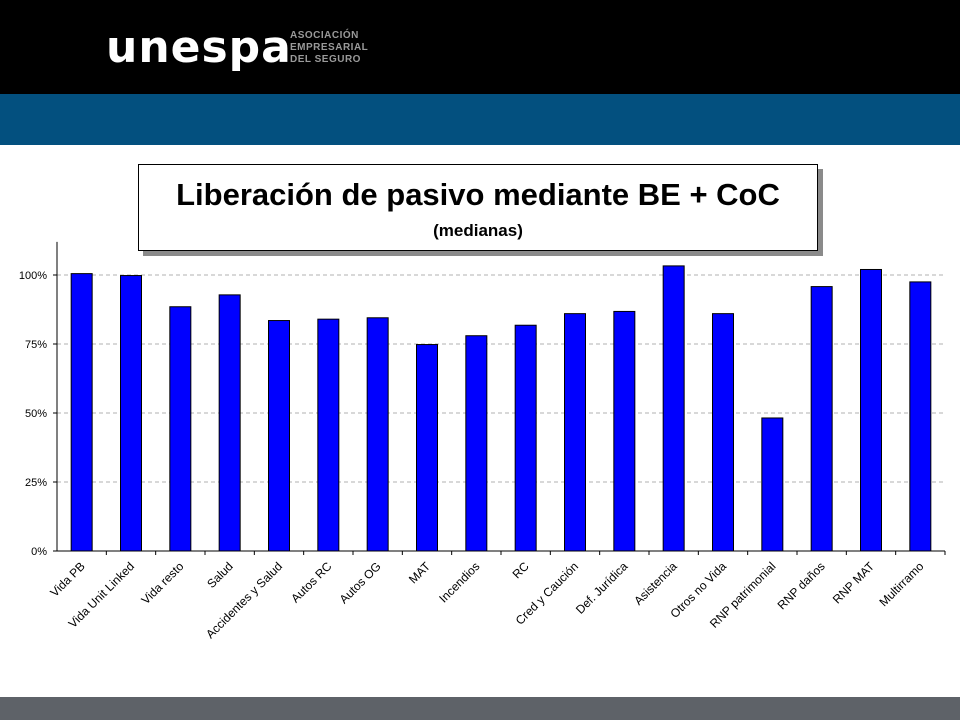  What do you see at coordinates (199, 47) in the screenshot?
I see `logo-wordmark: unespa` at bounding box center [199, 47].